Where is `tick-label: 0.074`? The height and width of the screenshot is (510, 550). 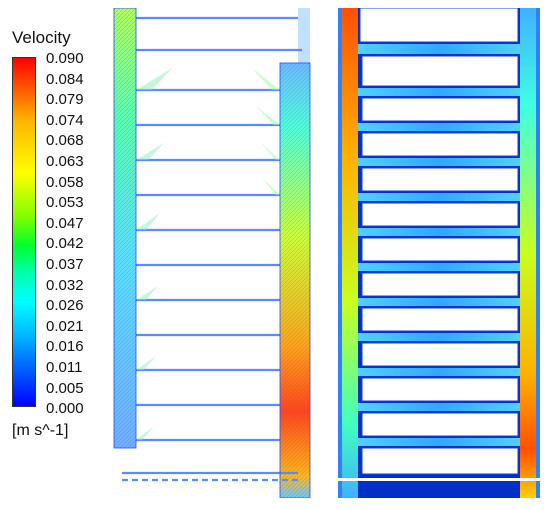
tick-label: 0.074 is located at coordinates (65, 120).